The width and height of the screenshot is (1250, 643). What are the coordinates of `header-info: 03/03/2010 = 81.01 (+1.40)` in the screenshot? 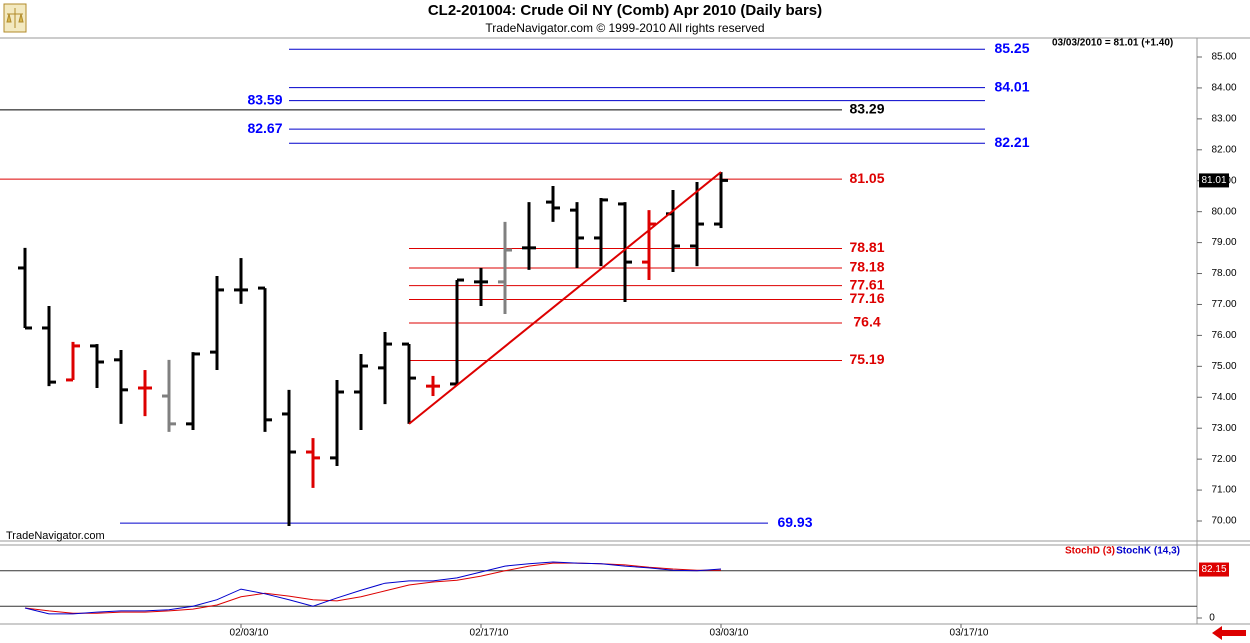 It's located at (1112, 43).